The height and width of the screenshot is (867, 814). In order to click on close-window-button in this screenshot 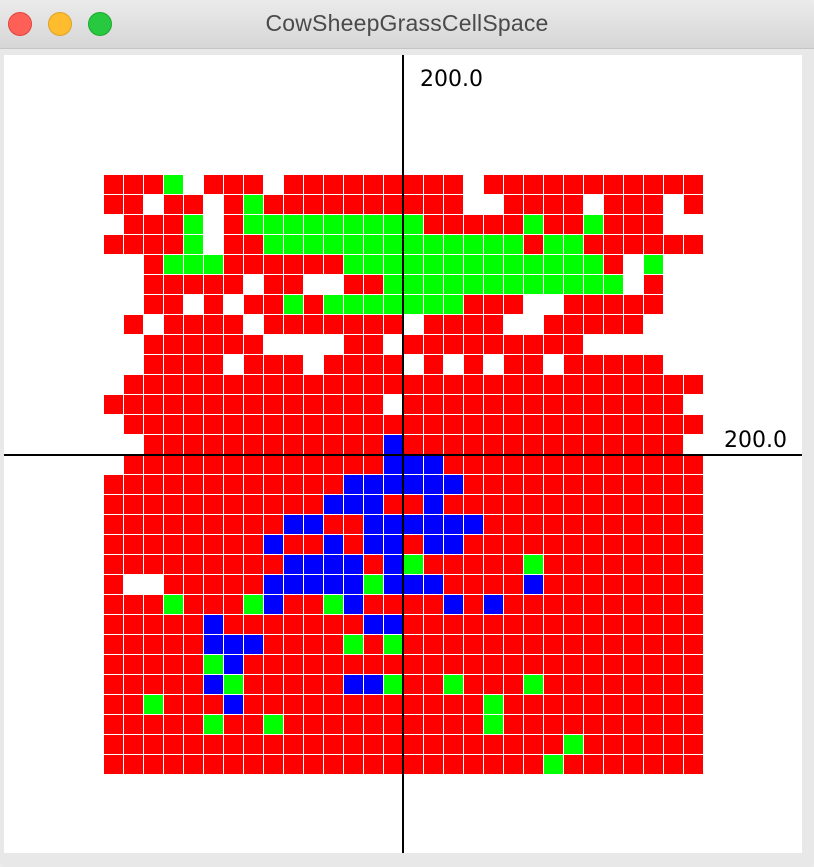, I will do `click(20, 24)`.